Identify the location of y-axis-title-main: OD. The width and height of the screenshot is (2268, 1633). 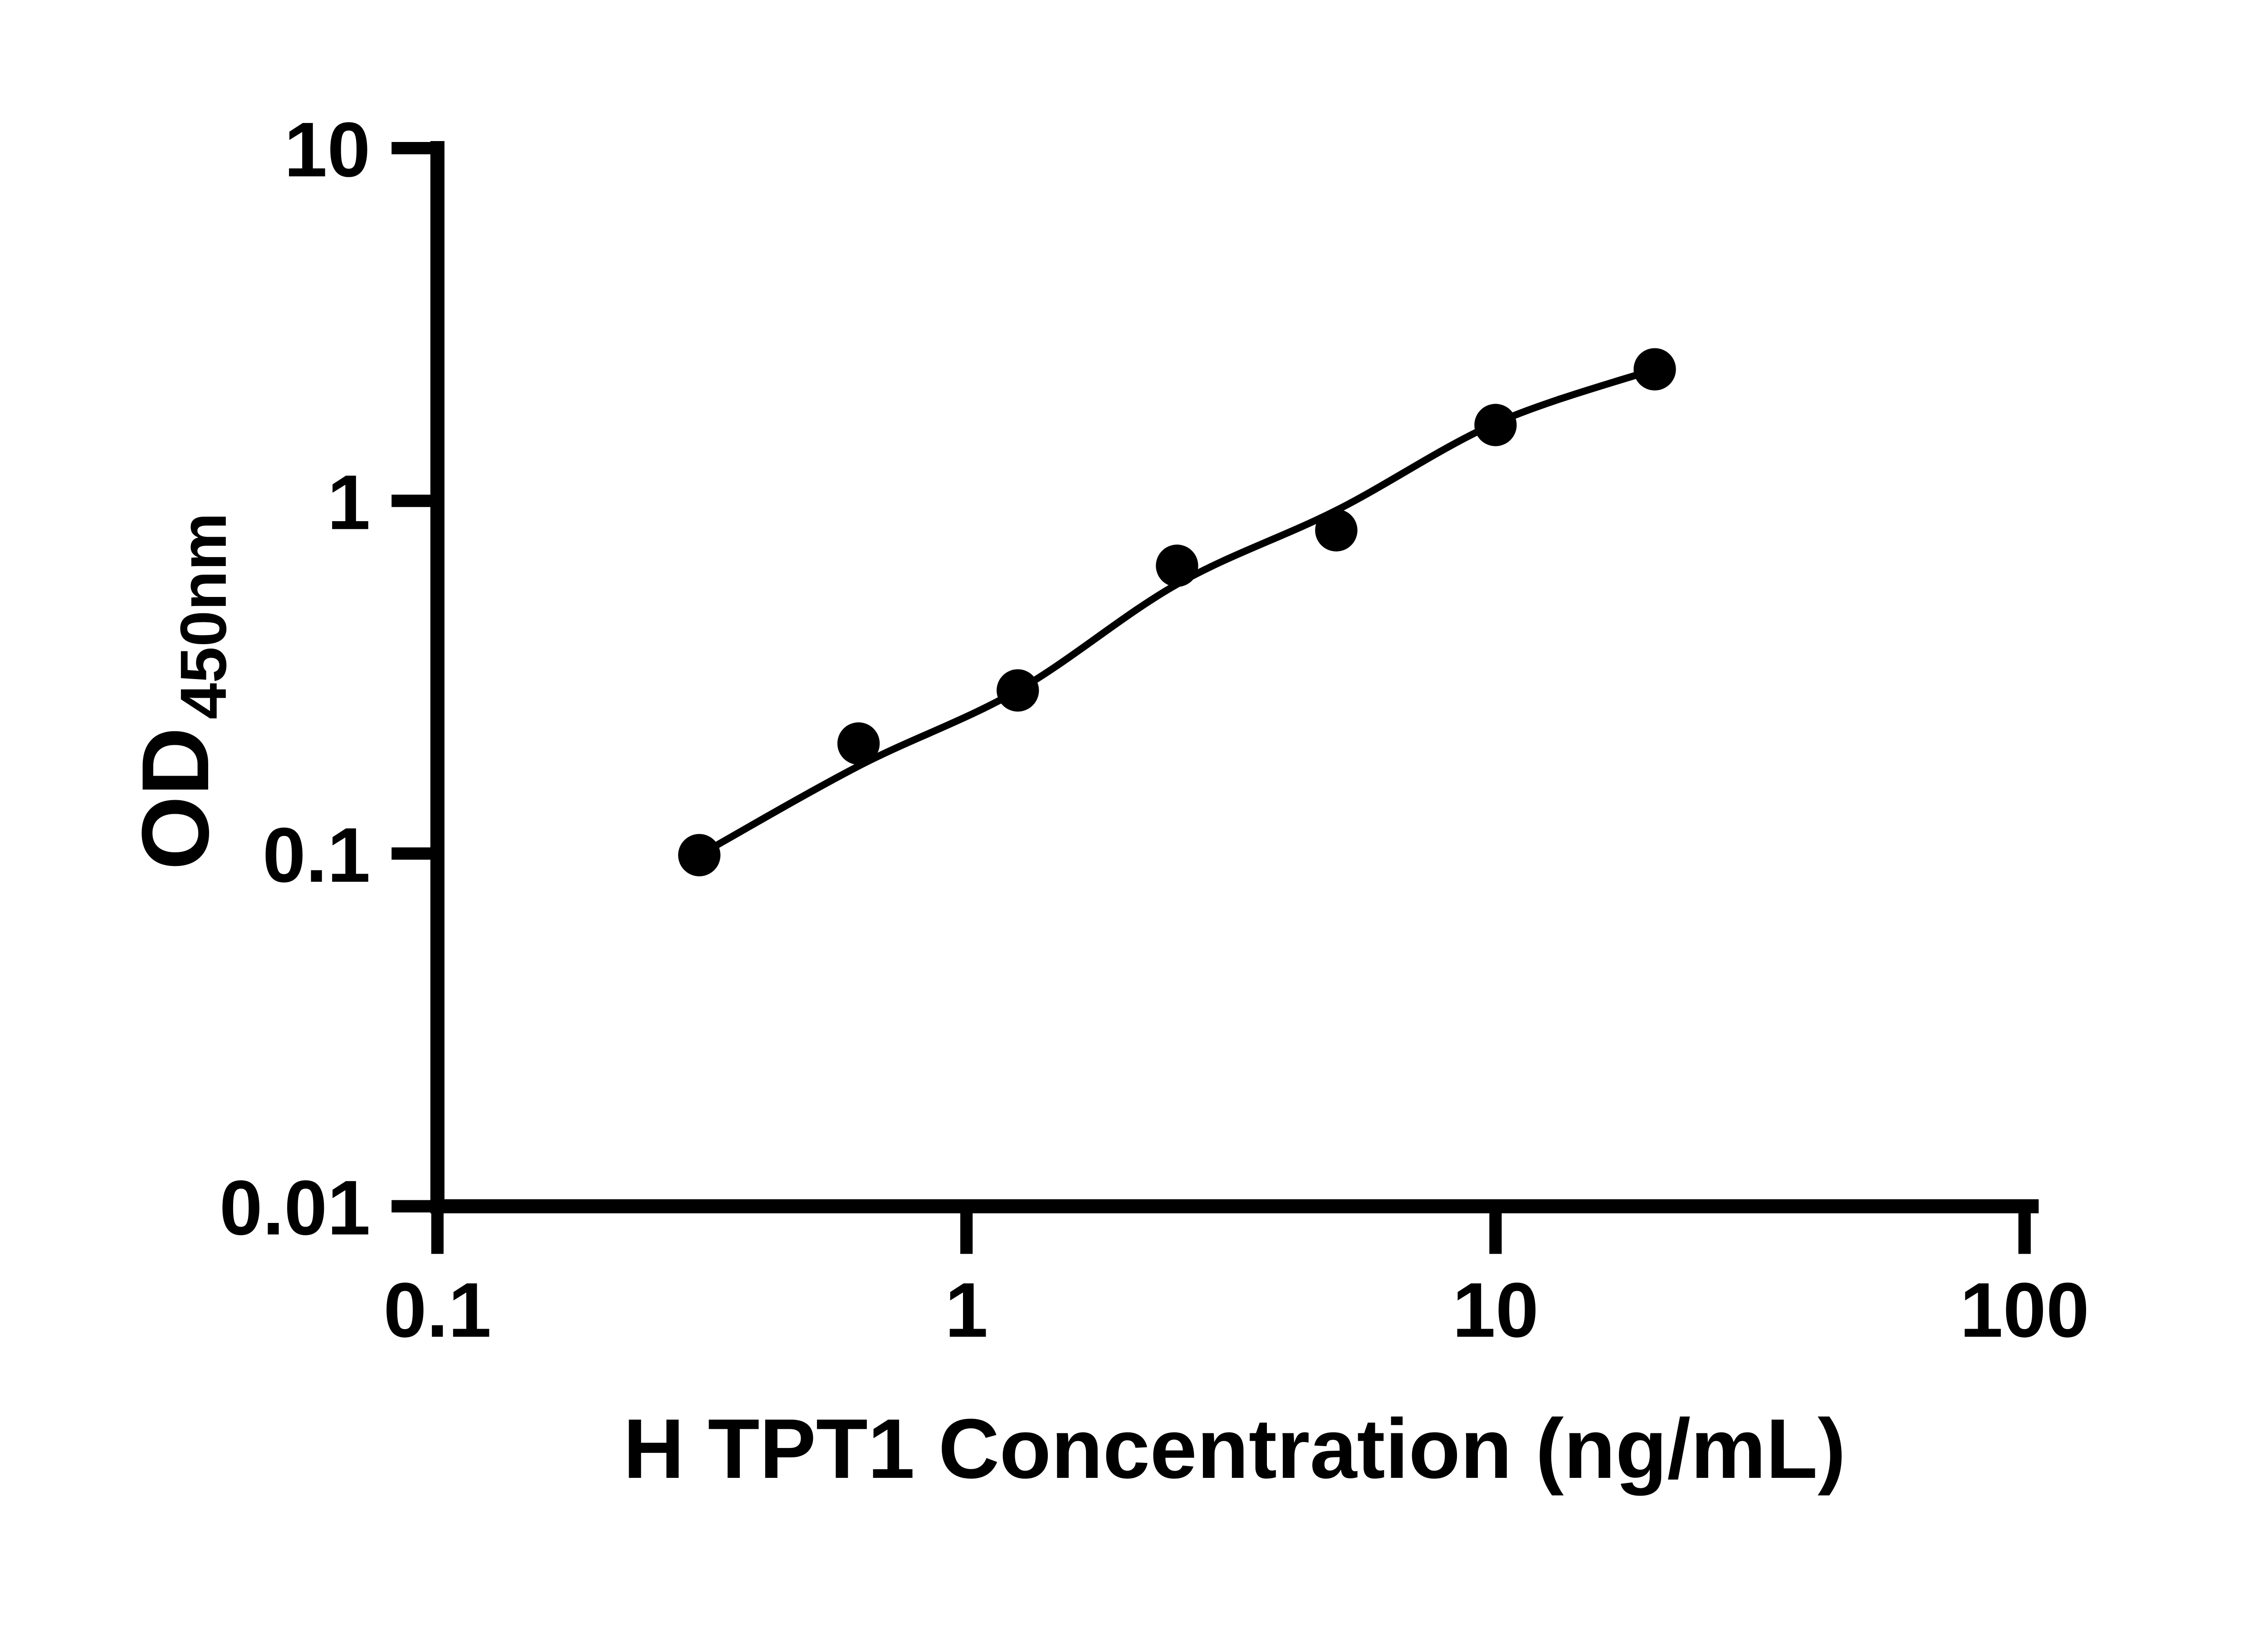
(175, 798).